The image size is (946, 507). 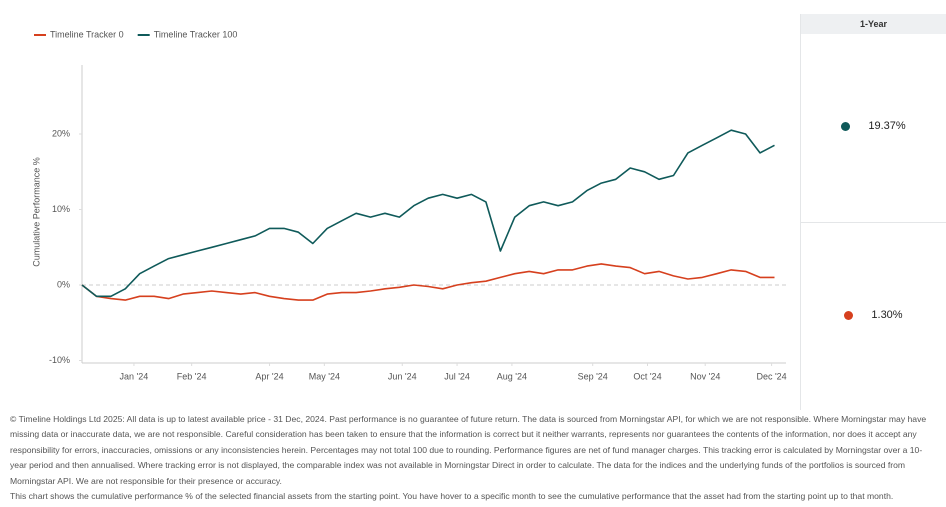 What do you see at coordinates (647, 376) in the screenshot?
I see `x-tick-label: Oct '24` at bounding box center [647, 376].